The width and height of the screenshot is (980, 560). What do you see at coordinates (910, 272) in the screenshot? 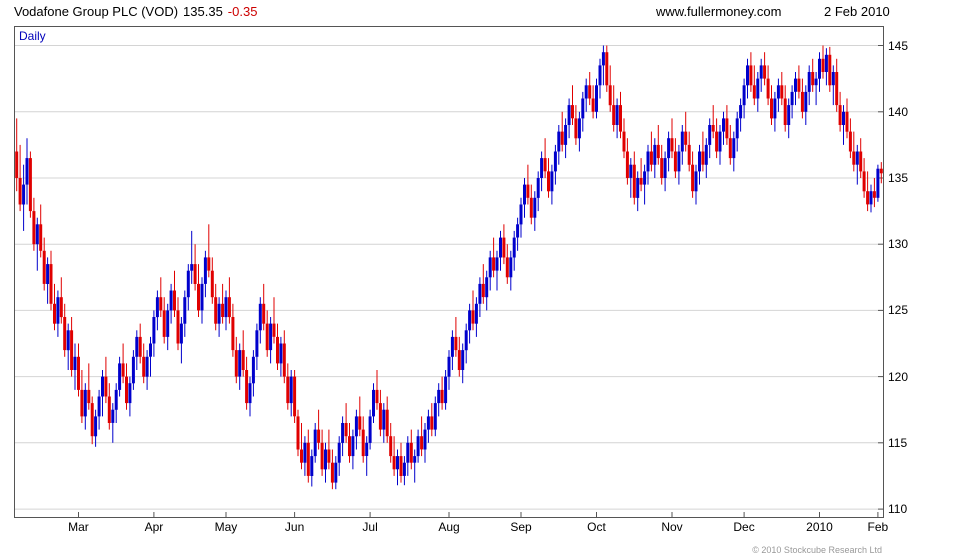
I see `y-axis: 110 115 120 125 130 135 140 145` at bounding box center [910, 272].